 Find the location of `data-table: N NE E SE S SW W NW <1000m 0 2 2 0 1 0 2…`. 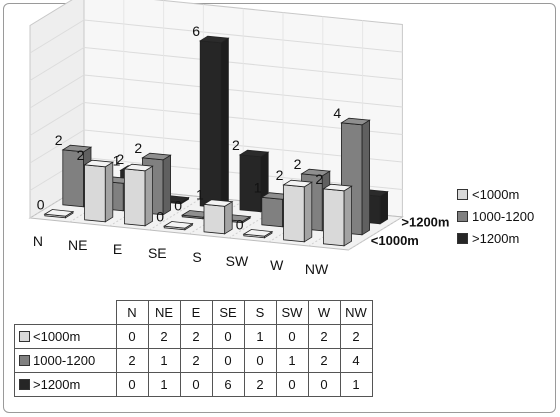

data-table: N NE E SE S SW W NW <1000m 0 2 2 0 1 0 2… is located at coordinates (193, 348).